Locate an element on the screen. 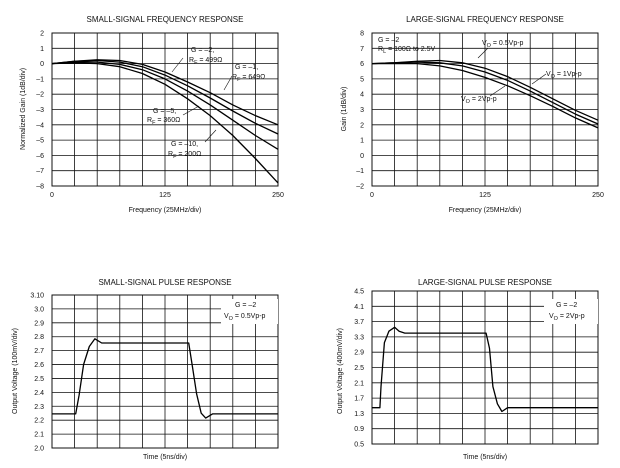 The image size is (620, 468). annotation-rf-499: RF = 499Ω is located at coordinates (205, 61).